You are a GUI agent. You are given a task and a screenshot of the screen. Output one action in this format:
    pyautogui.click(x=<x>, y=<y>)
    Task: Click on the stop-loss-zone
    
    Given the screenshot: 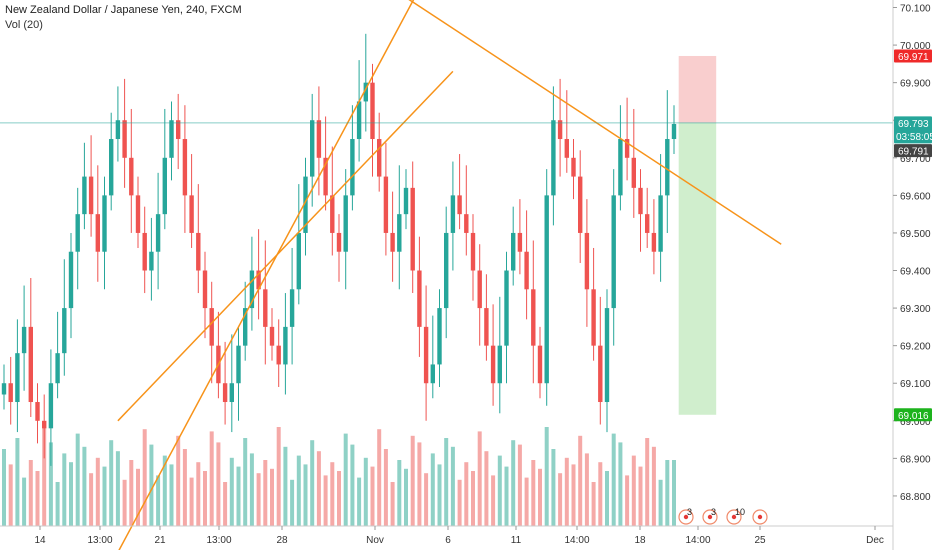 What is the action you would take?
    pyautogui.click(x=697, y=89)
    